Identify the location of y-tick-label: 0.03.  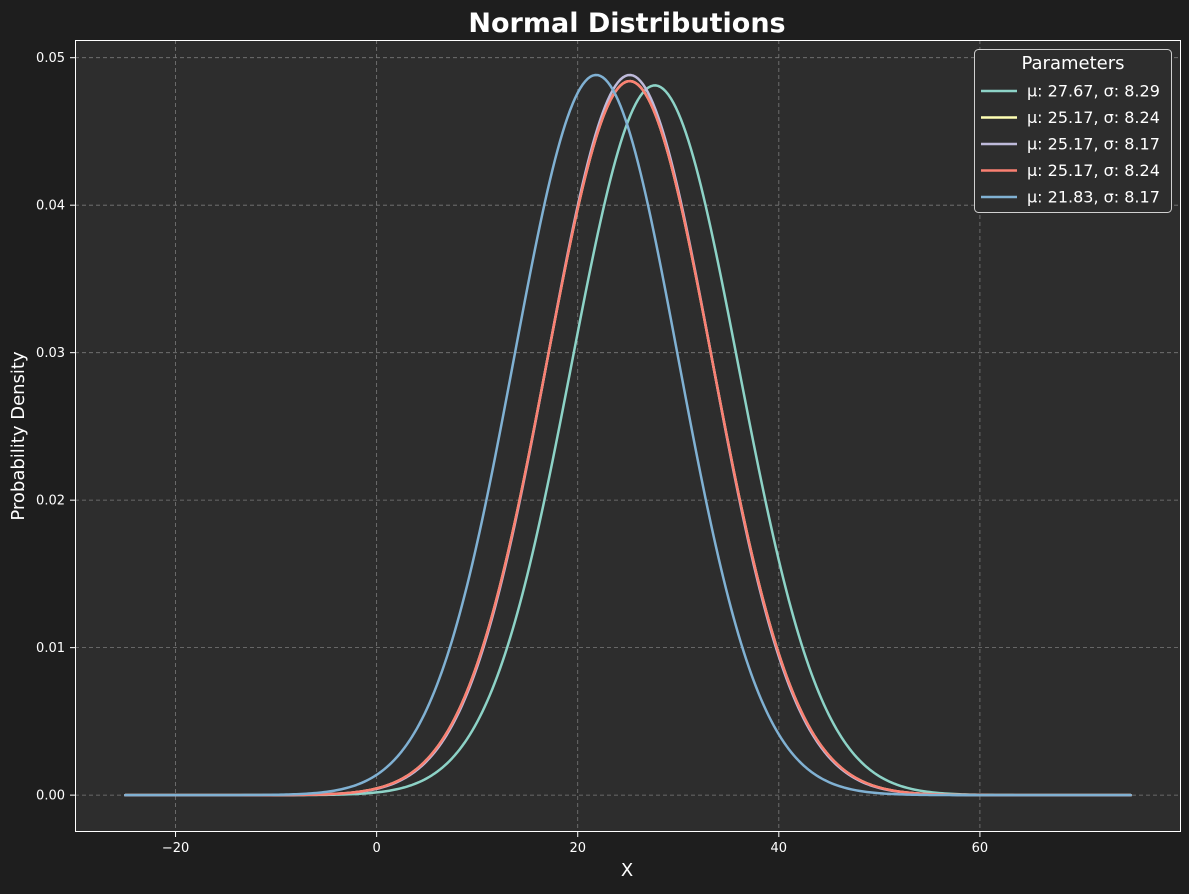
(50, 353).